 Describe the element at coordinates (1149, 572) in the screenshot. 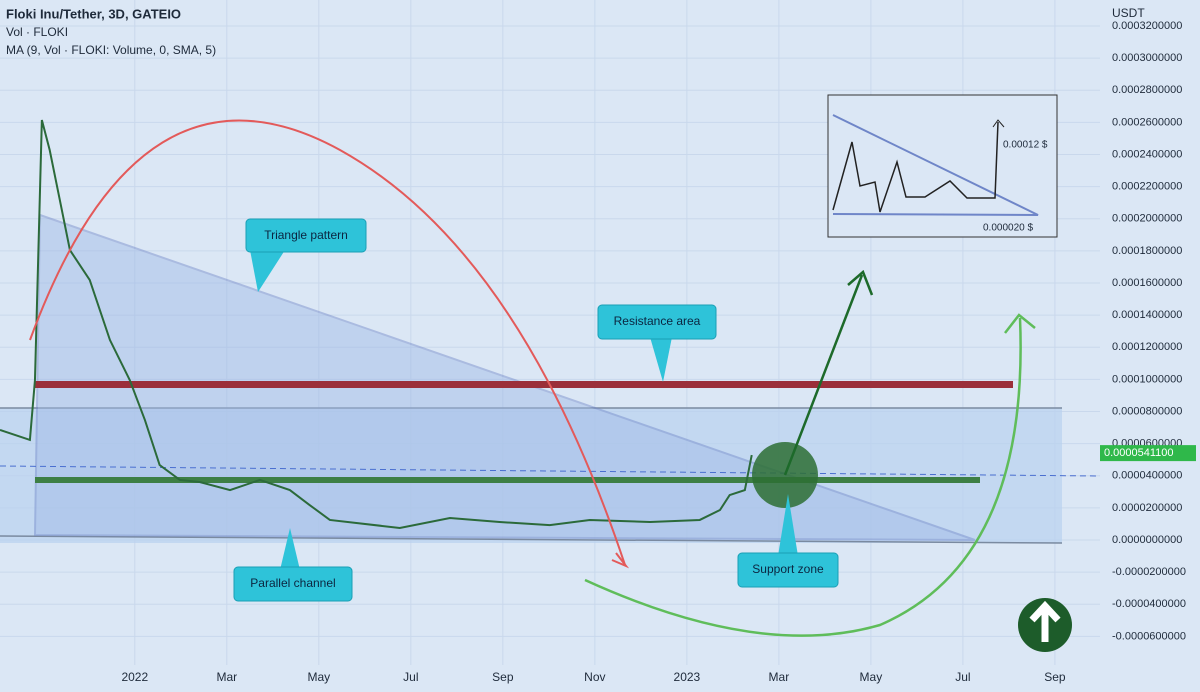

I see `y-tick-label: -0.0000200000` at that location.